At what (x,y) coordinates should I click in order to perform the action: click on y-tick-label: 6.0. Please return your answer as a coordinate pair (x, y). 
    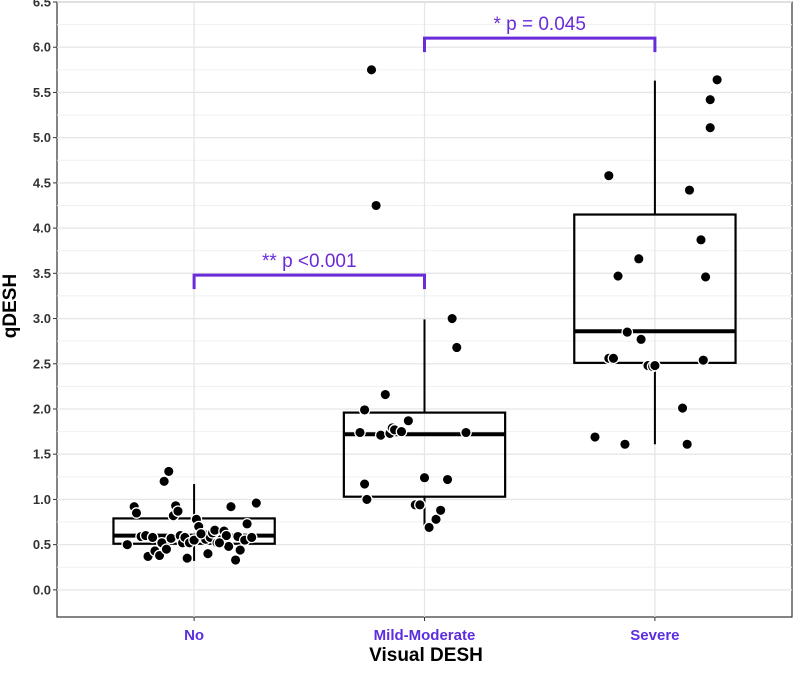
    Looking at the image, I should click on (42, 47).